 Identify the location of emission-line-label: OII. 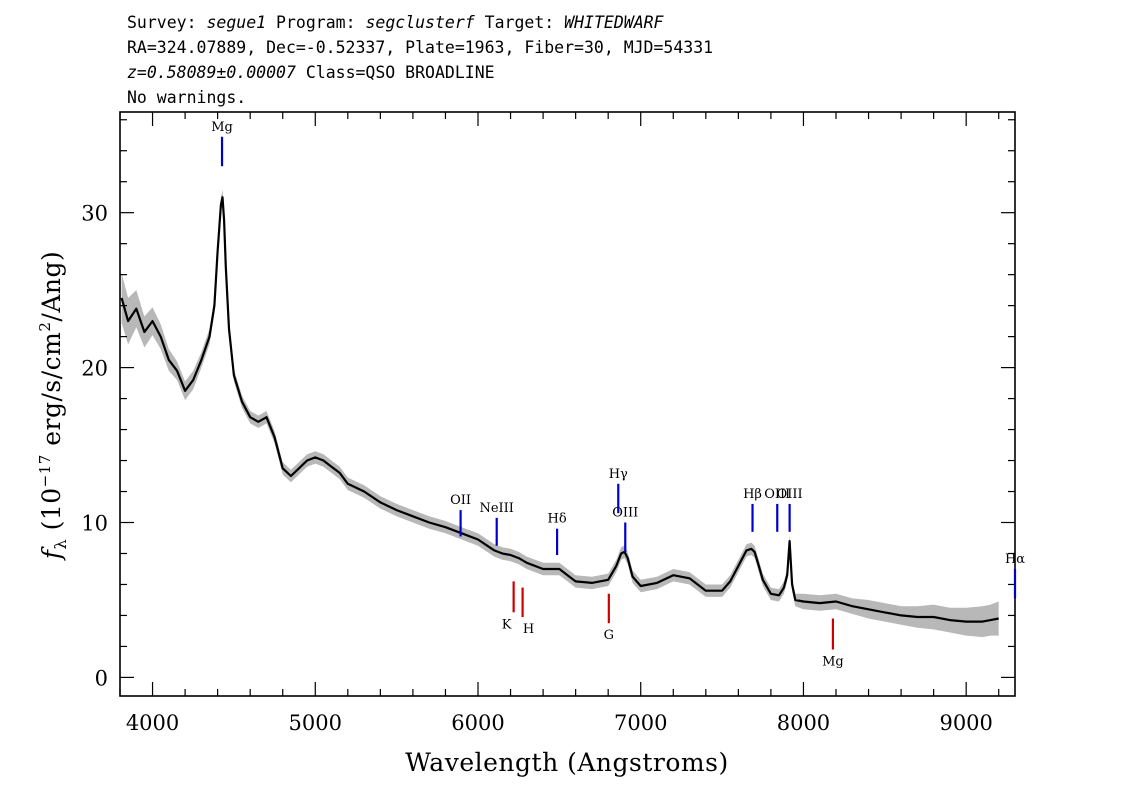
(460, 500).